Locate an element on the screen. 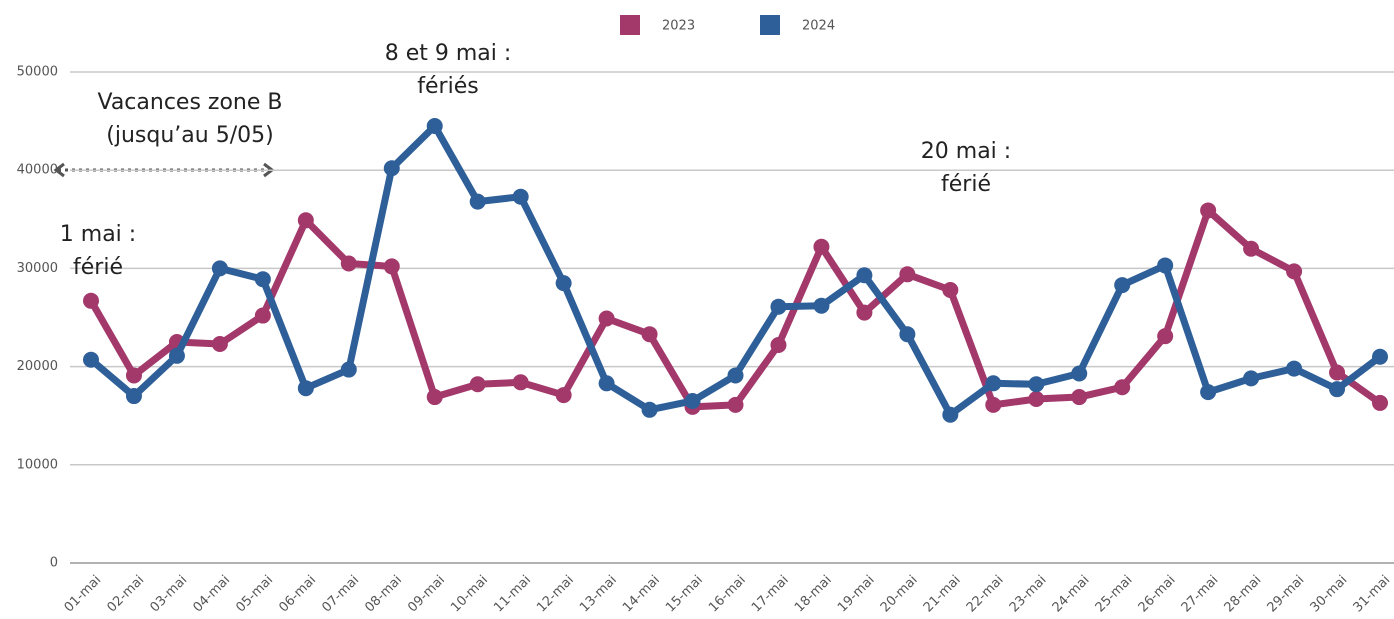 This screenshot has height=619, width=1394. x-tick-label: 17-mai is located at coordinates (770, 594).